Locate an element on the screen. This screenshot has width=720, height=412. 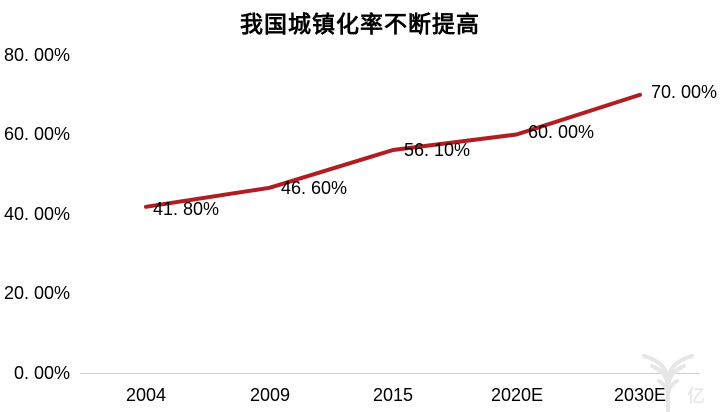
data-label-2020e: 60. 00% is located at coordinates (561, 132).